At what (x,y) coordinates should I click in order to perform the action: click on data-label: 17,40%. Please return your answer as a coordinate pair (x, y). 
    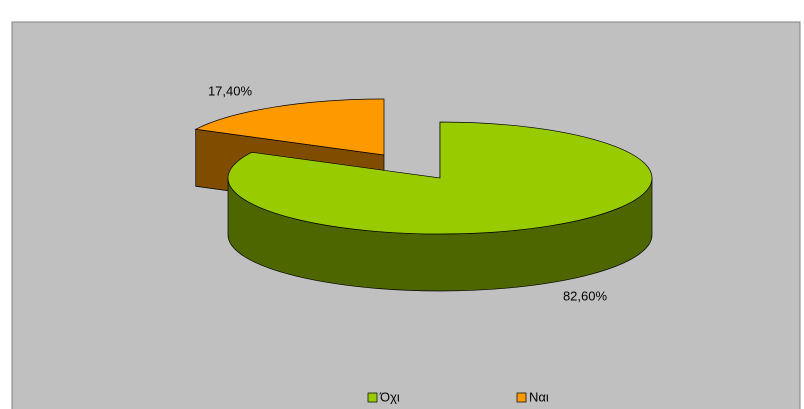
    Looking at the image, I should click on (230, 90).